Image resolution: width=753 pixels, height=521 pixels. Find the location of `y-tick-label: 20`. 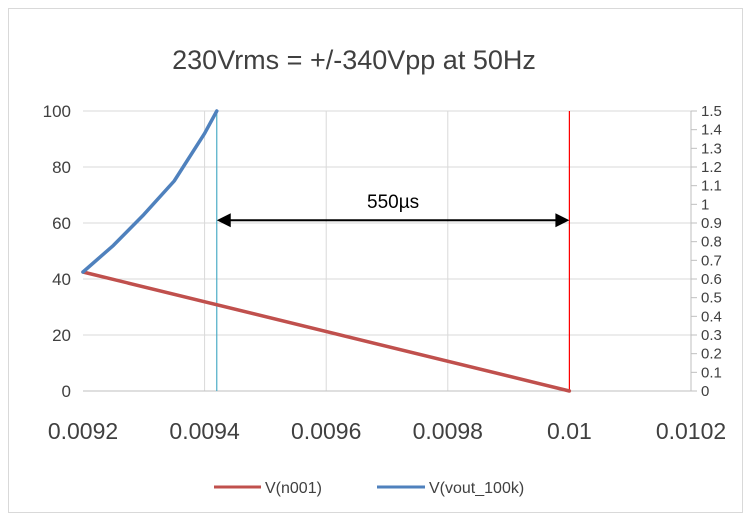

y-tick-label: 20 is located at coordinates (61, 335).